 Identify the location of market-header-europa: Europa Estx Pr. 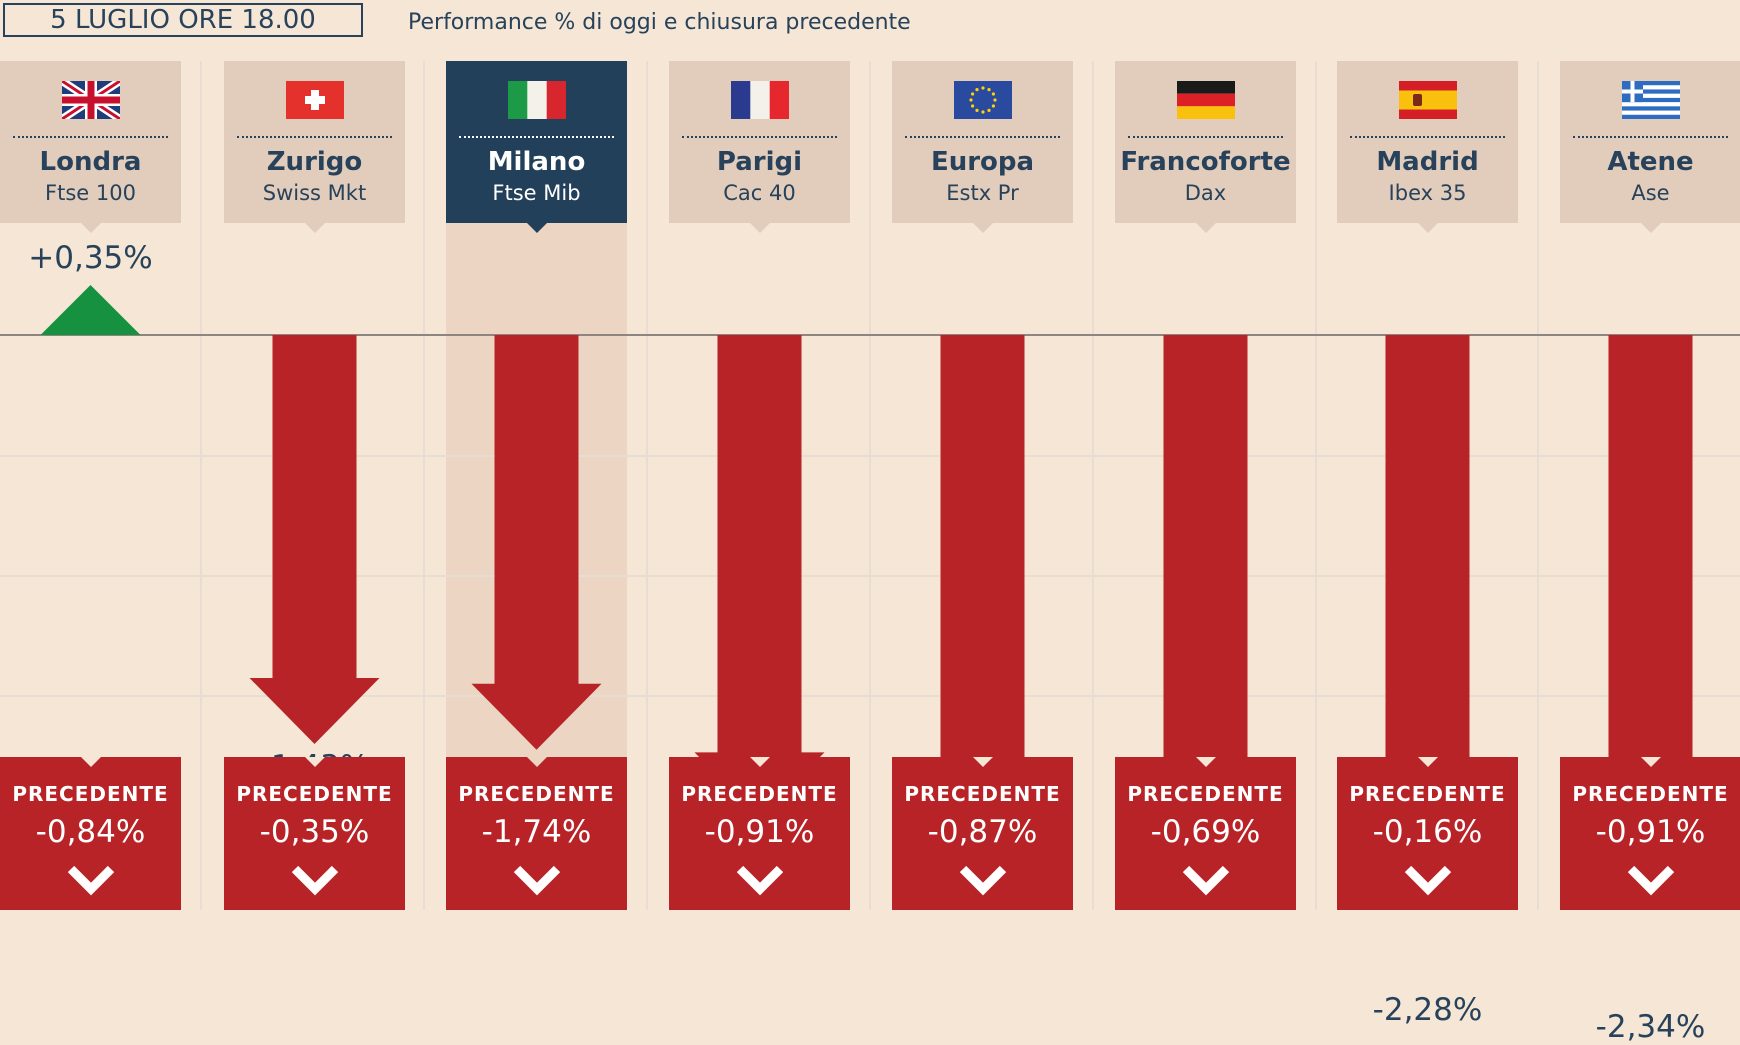
(982, 147).